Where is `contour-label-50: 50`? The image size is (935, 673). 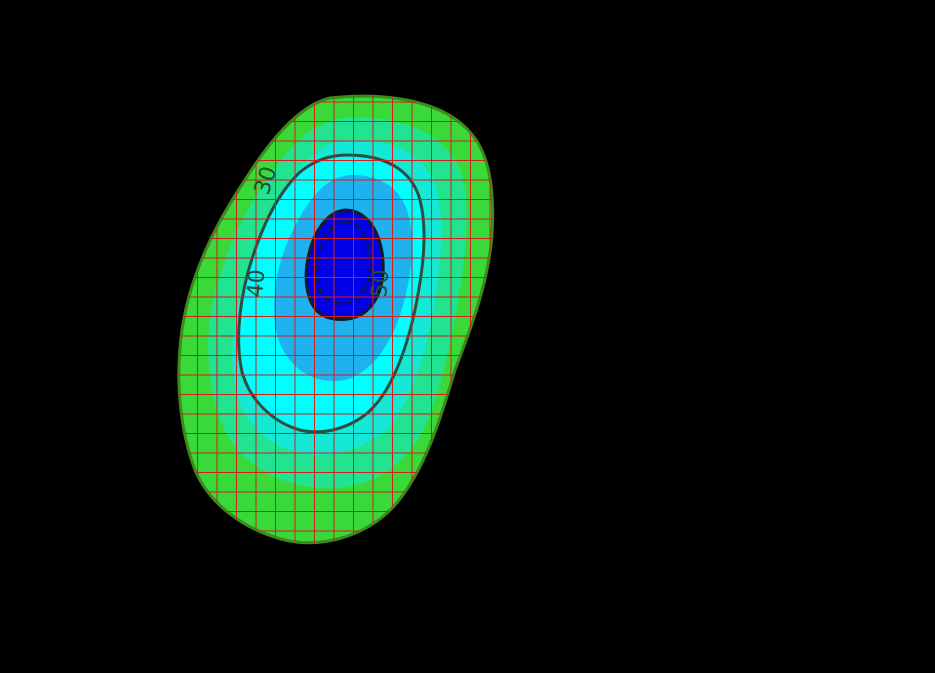 contour-label-50: 50 is located at coordinates (380, 283).